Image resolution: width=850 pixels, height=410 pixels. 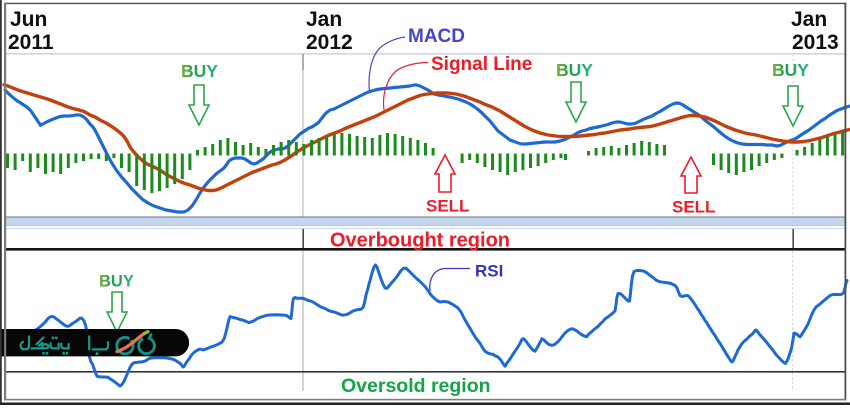 What do you see at coordinates (329, 42) in the screenshot?
I see `svg-text: 2012` at bounding box center [329, 42].